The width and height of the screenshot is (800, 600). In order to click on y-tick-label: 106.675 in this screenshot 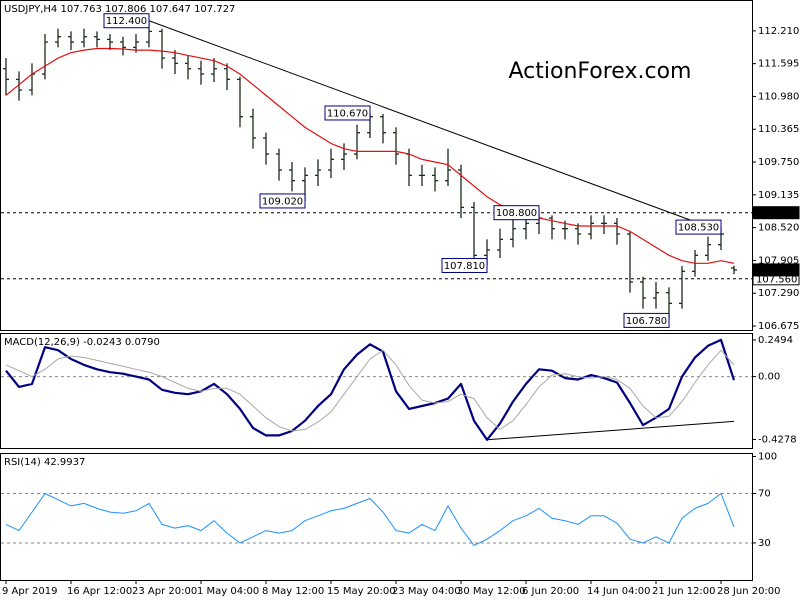, I will do `click(778, 326)`.